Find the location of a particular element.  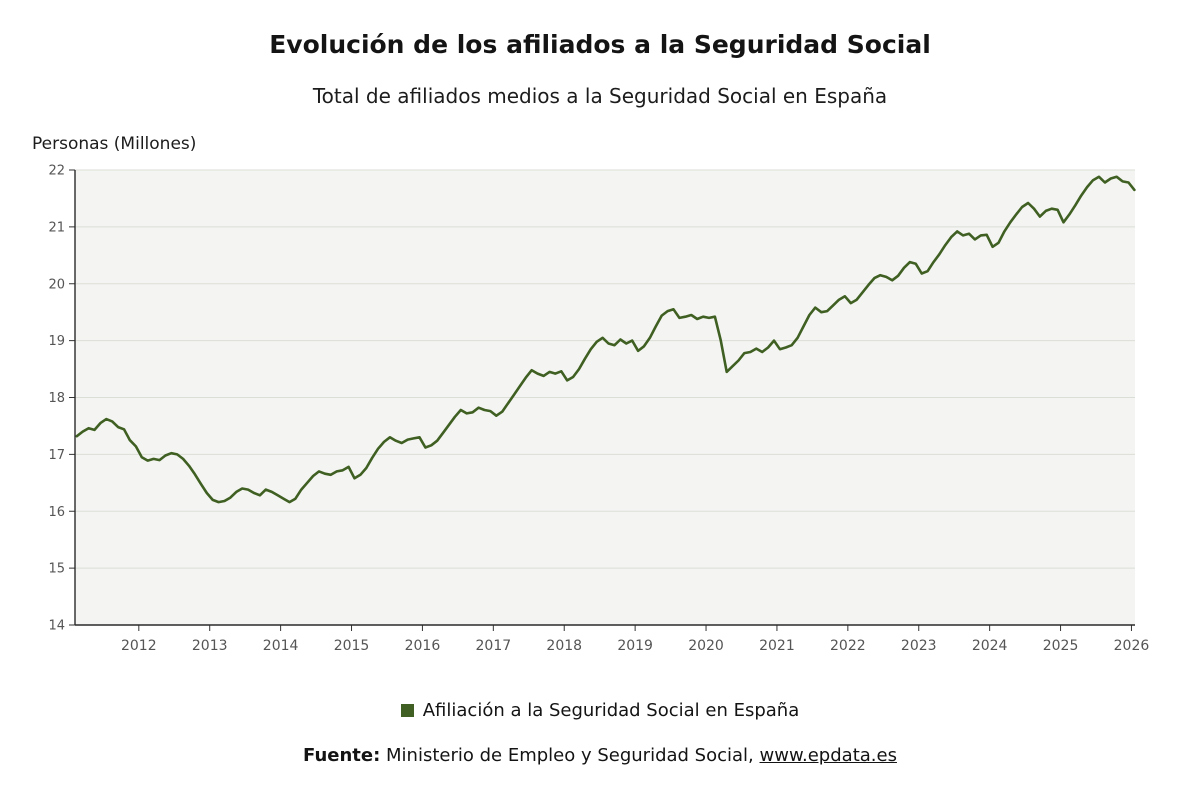

y-tick-label: 18 is located at coordinates (56, 398).